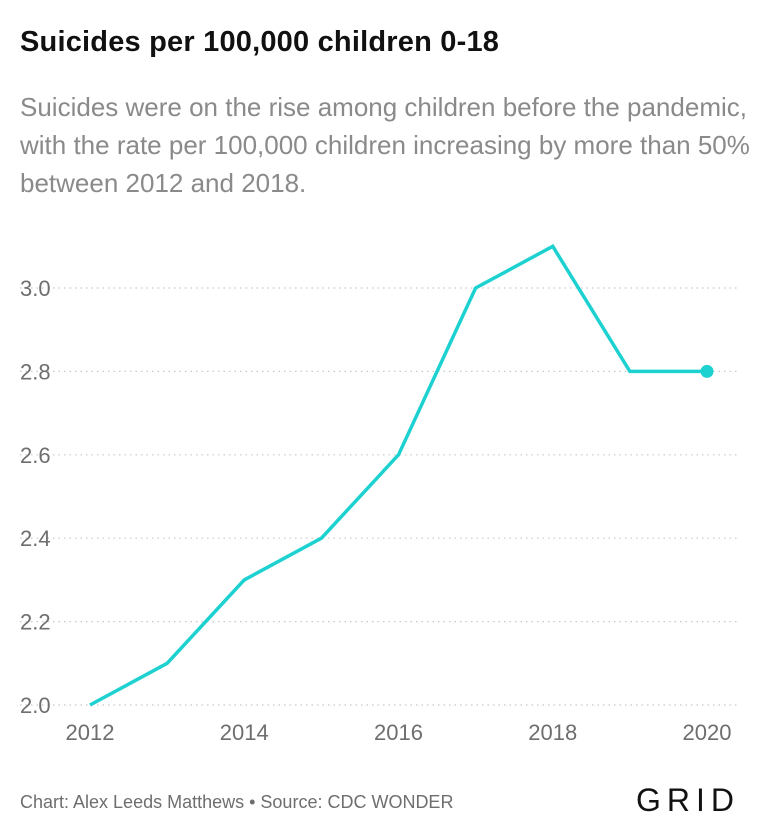 The image size is (760, 840). What do you see at coordinates (35, 538) in the screenshot?
I see `y-tick-label-2.4: 2.4` at bounding box center [35, 538].